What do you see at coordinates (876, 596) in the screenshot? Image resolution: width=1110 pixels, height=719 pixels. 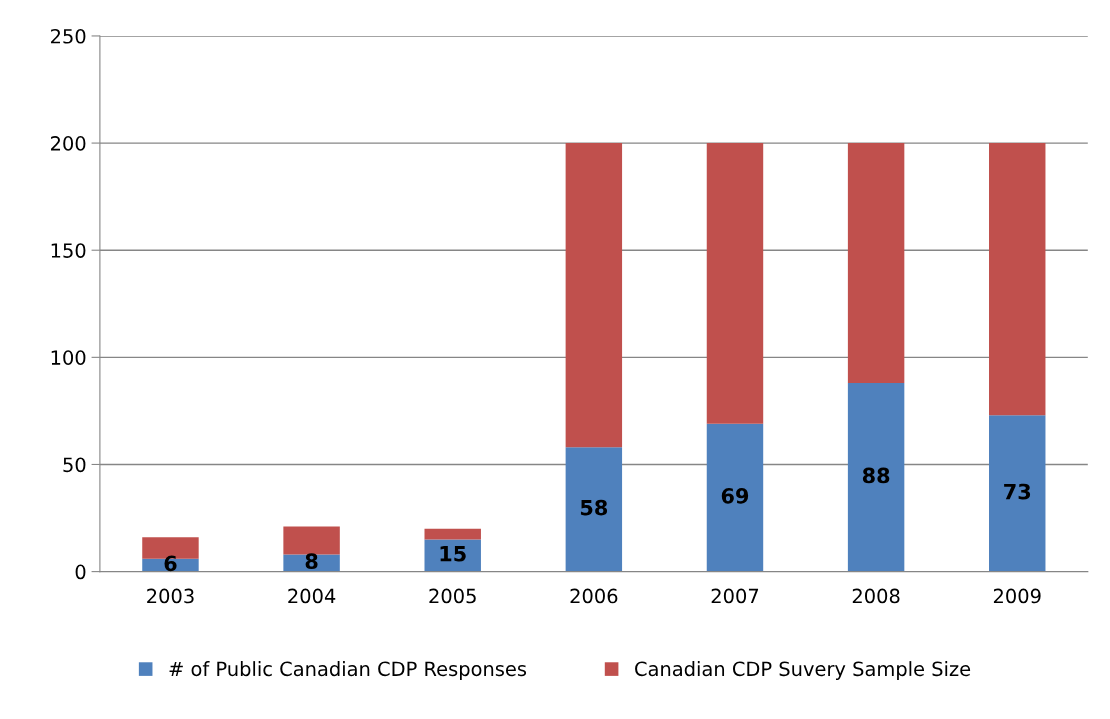 I see `x-tick-label: 2008` at bounding box center [876, 596].